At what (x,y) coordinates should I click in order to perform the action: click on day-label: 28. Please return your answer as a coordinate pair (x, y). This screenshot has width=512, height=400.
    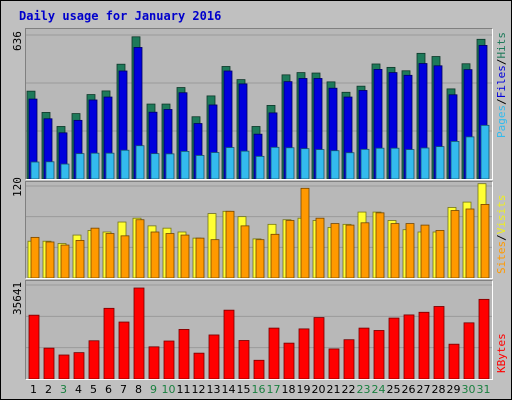
    Looking at the image, I should click on (438, 389).